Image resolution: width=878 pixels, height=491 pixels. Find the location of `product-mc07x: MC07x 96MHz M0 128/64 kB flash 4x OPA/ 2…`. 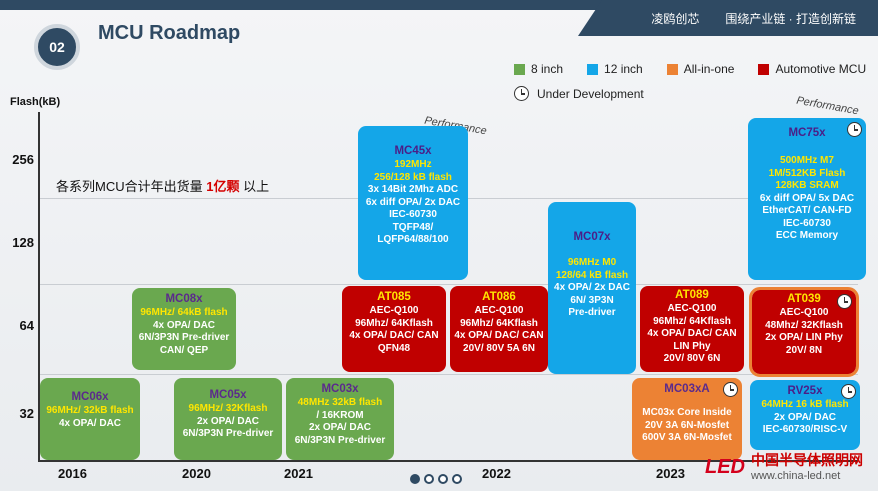

product-mc07x: MC07x 96MHz M0 128/64 kB flash 4x OPA/ 2… is located at coordinates (592, 288).